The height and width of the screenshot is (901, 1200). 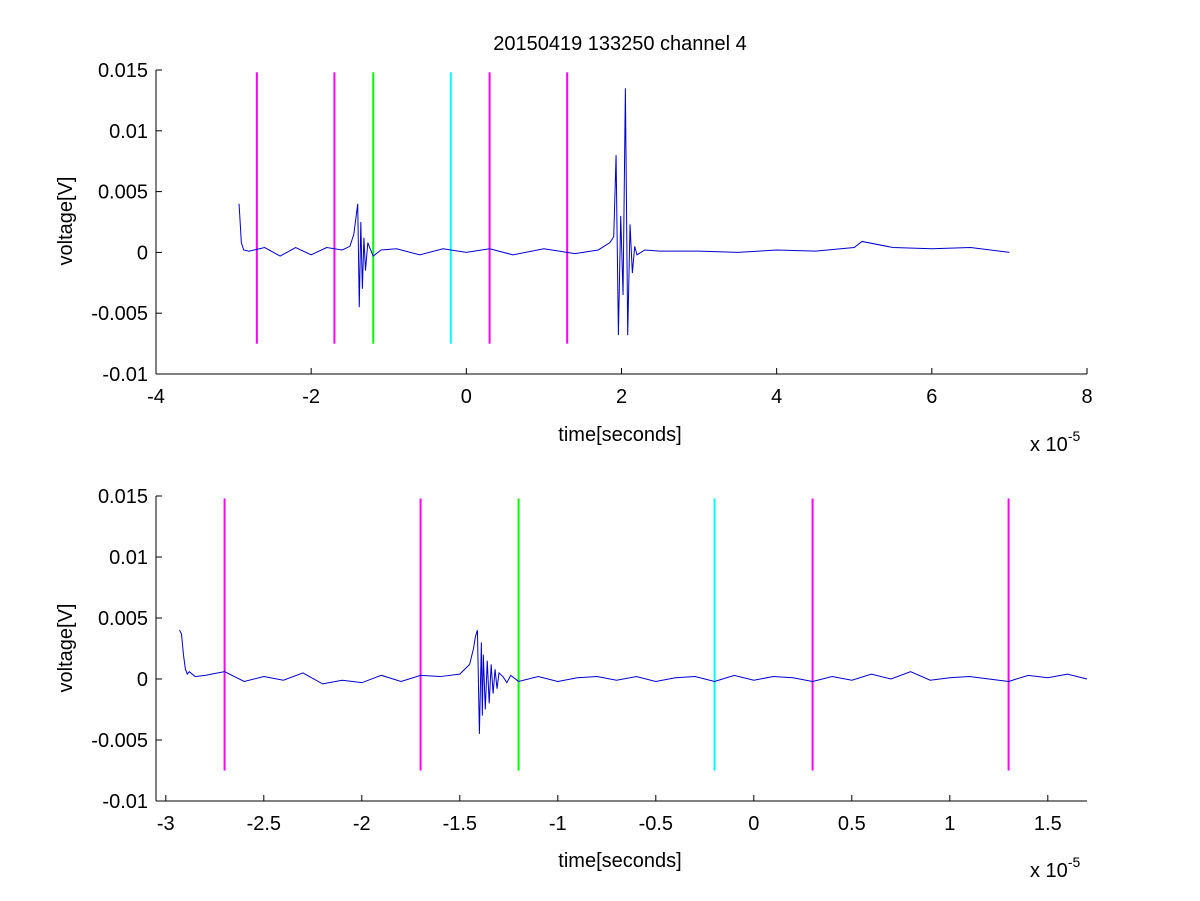 What do you see at coordinates (620, 44) in the screenshot?
I see `chart-title: 20150419 133250 channel 4` at bounding box center [620, 44].